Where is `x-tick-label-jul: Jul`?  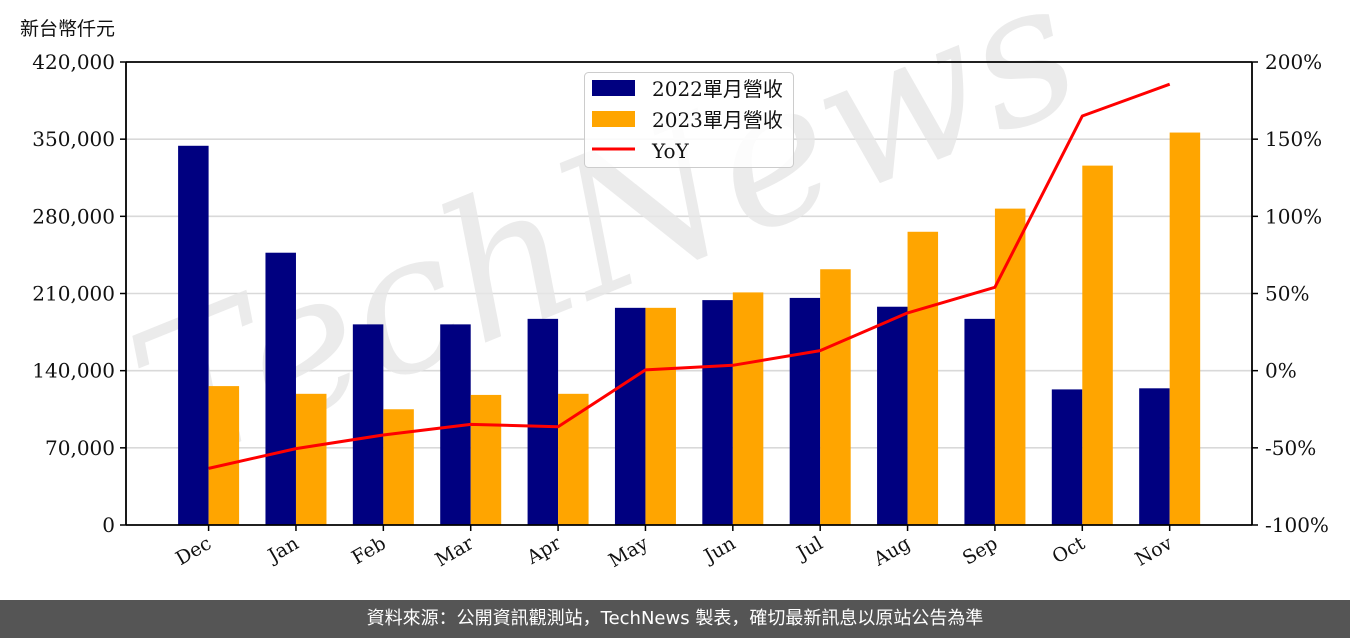
x-tick-label-jul: Jul is located at coordinates (808, 548).